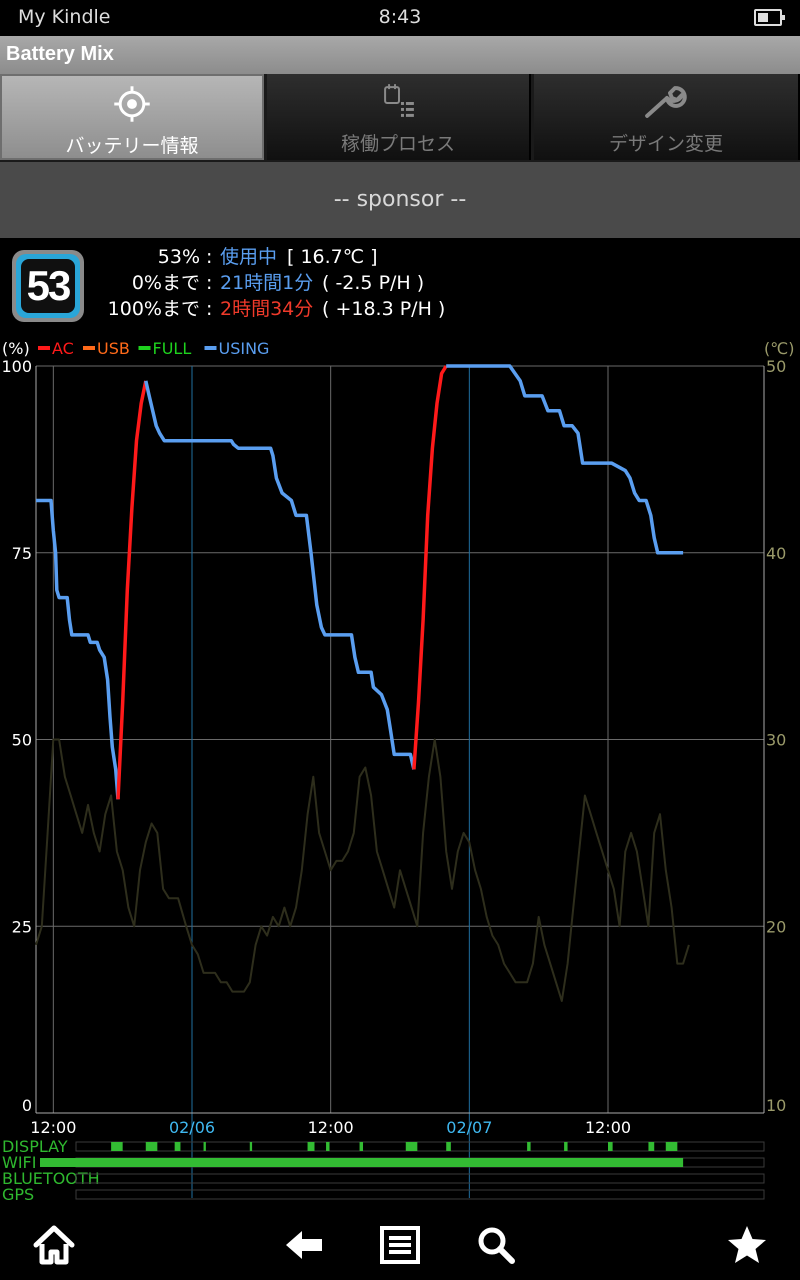 The image size is (800, 1280). I want to click on tab-battery-info: バッテリー情報, so click(132, 117).